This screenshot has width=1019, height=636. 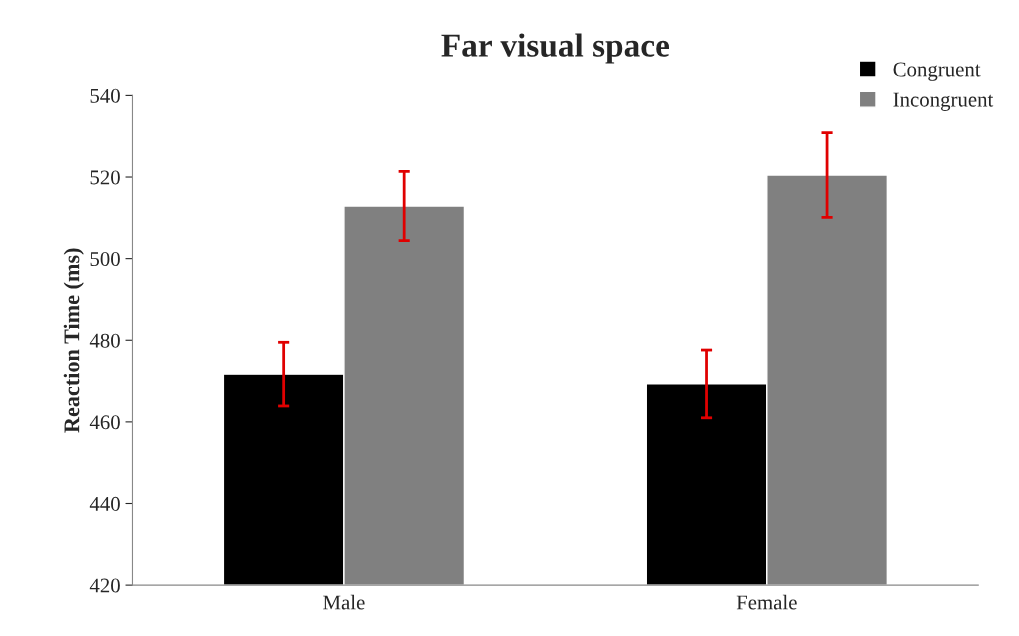 What do you see at coordinates (104, 422) in the screenshot?
I see `y-tick-label: 460` at bounding box center [104, 422].